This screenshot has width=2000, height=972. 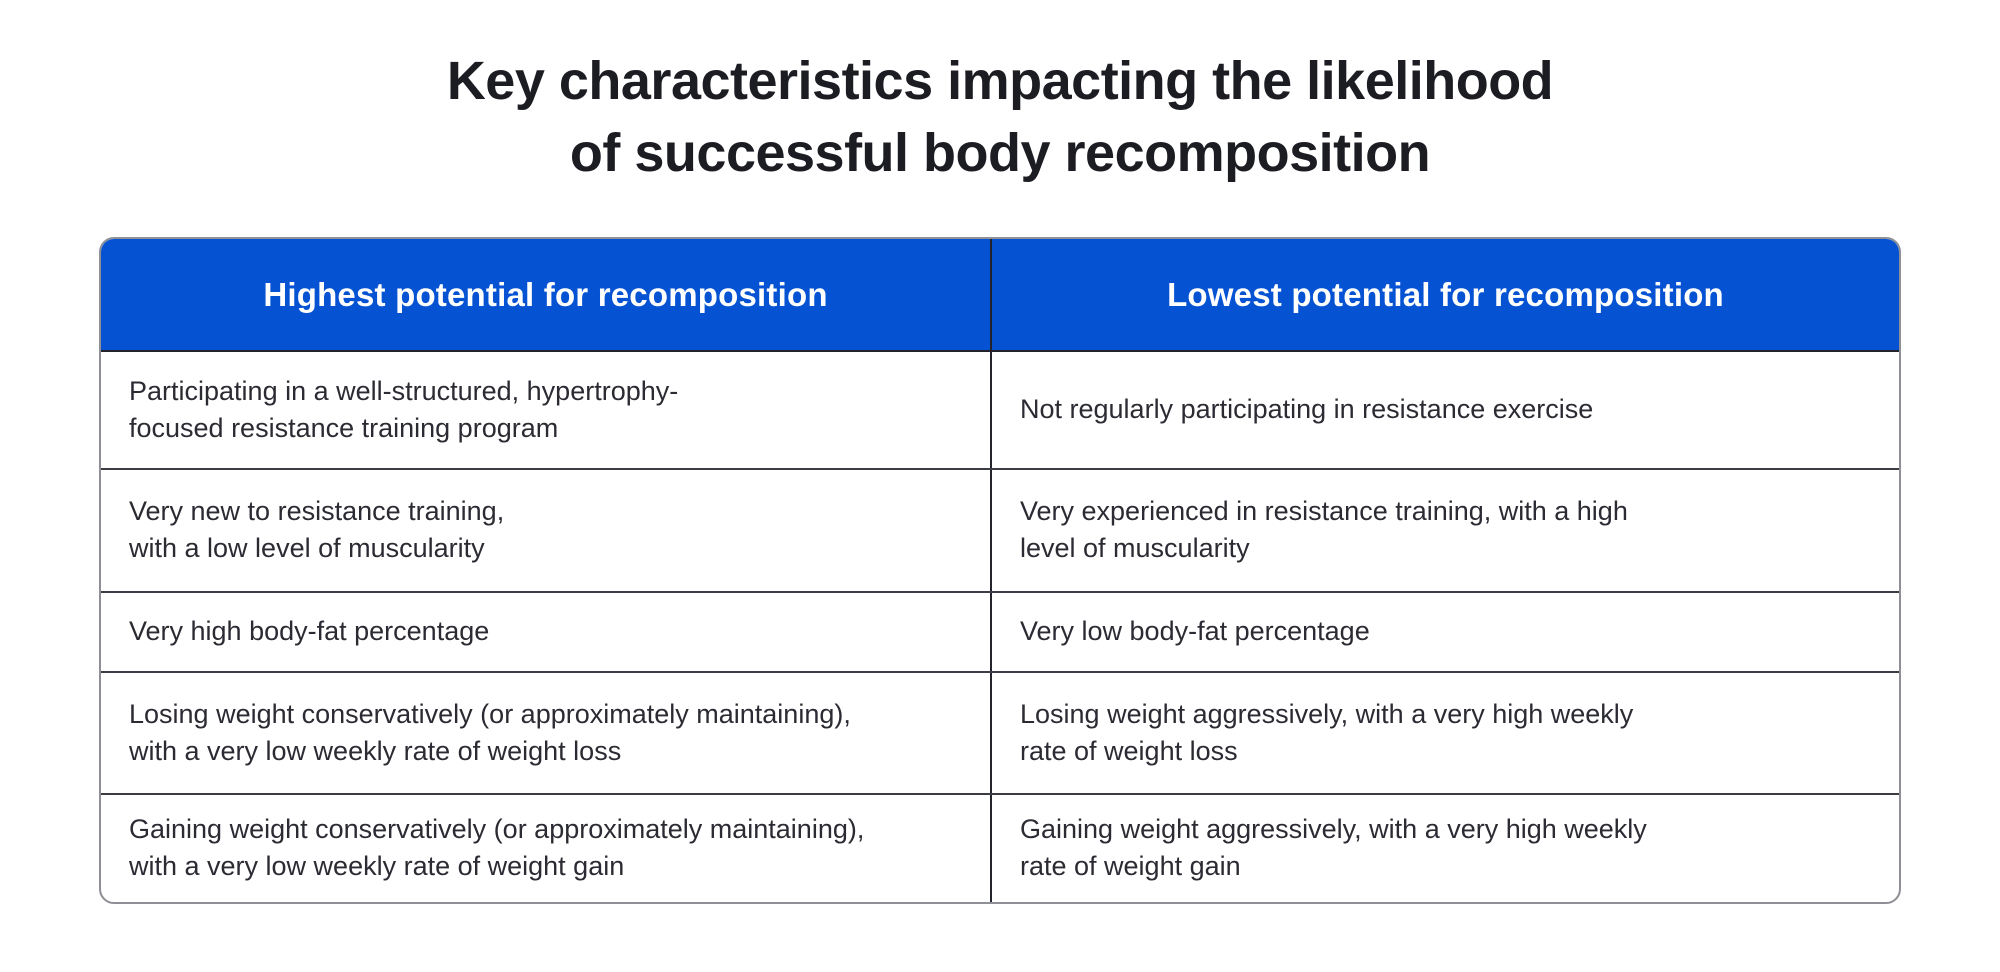 I want to click on cell-lowest-row-3: Very low body-fat percentage, so click(x=1444, y=631).